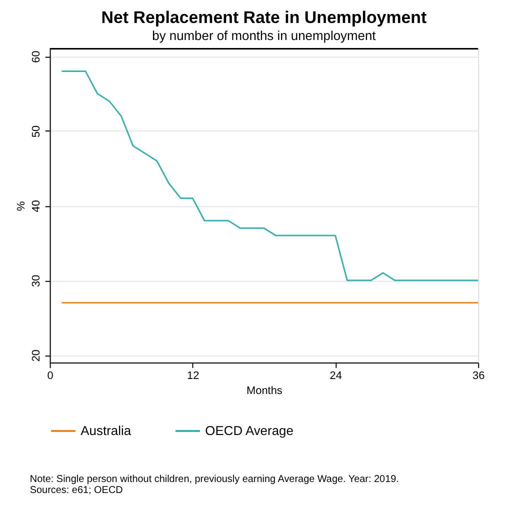 The height and width of the screenshot is (515, 505). What do you see at coordinates (106, 430) in the screenshot?
I see `legend-label: Australia` at bounding box center [106, 430].